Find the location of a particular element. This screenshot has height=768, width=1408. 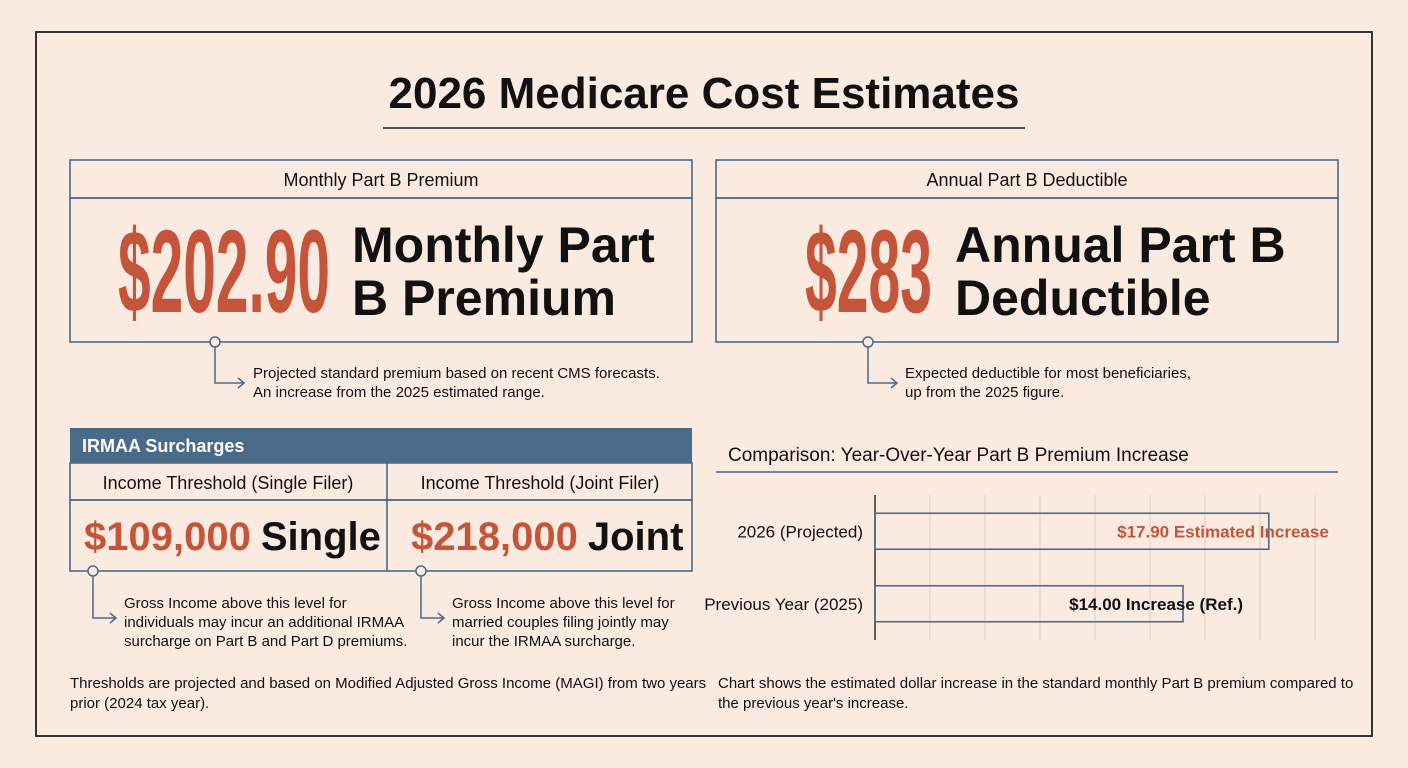

page-title: 2026 Medicare Cost Estimates is located at coordinates (704, 93).